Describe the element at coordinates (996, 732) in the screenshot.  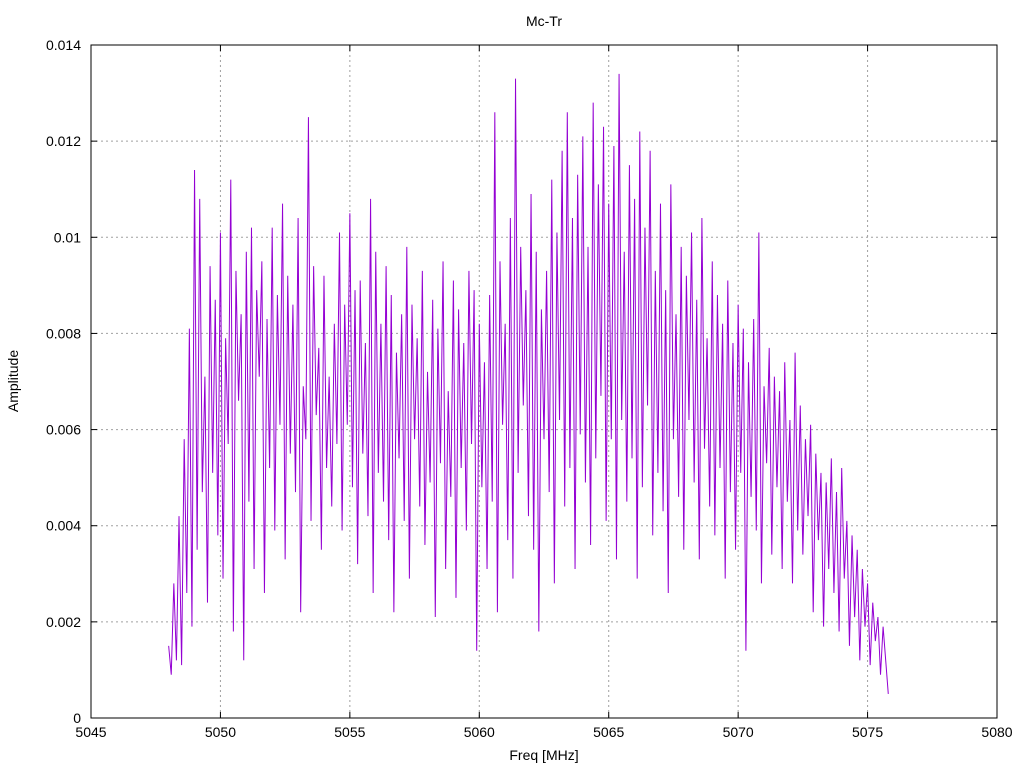
I see `x-tick-label: 5080` at that location.